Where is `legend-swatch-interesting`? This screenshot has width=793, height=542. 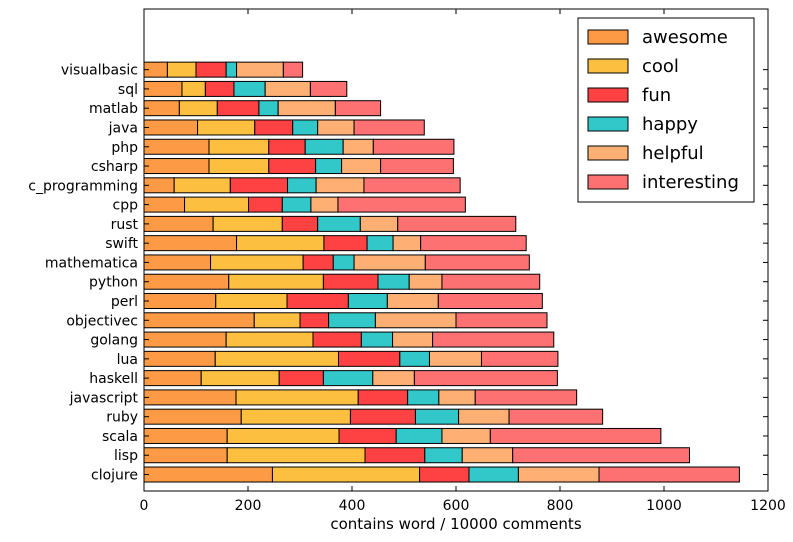
legend-swatch-interesting is located at coordinates (608, 182).